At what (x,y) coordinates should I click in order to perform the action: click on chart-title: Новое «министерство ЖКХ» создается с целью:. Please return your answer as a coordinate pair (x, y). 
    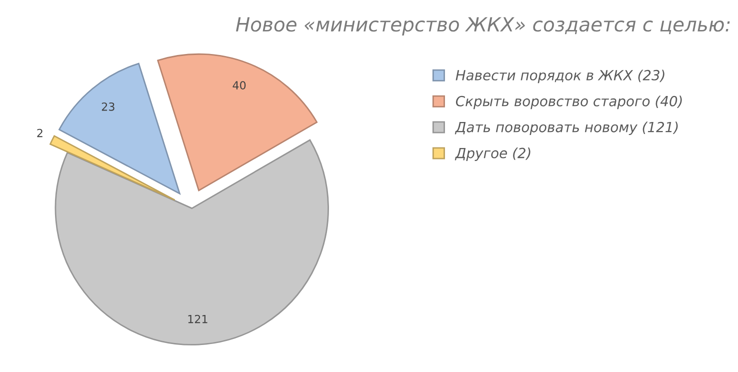
    Looking at the image, I should click on (483, 26).